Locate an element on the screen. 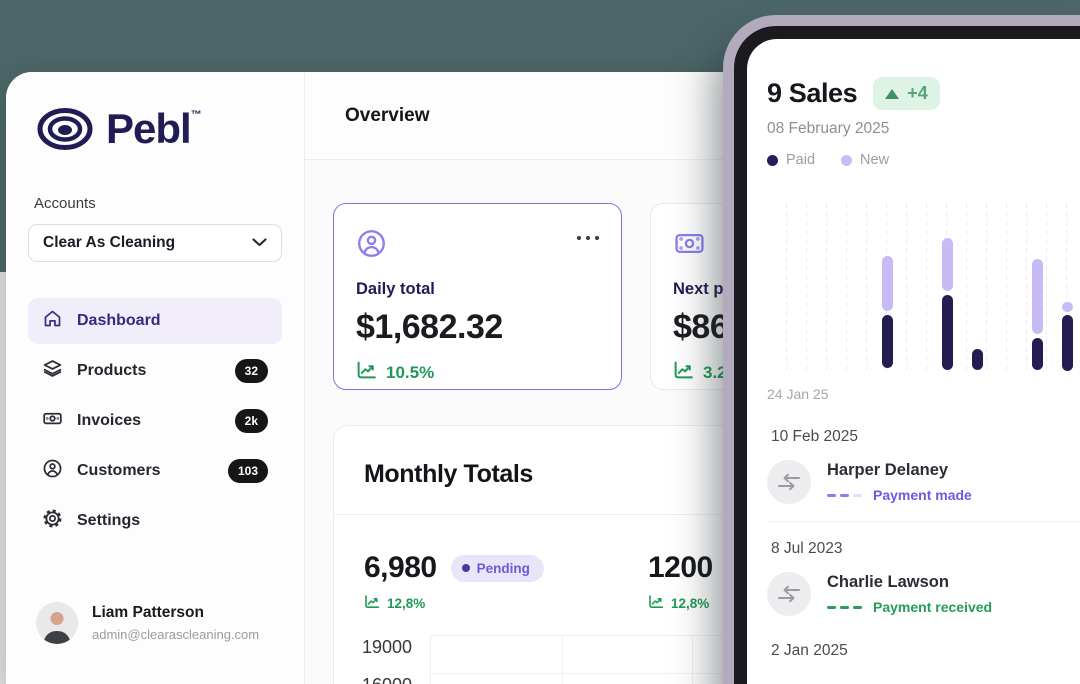  pending-label: Pending is located at coordinates (503, 568).